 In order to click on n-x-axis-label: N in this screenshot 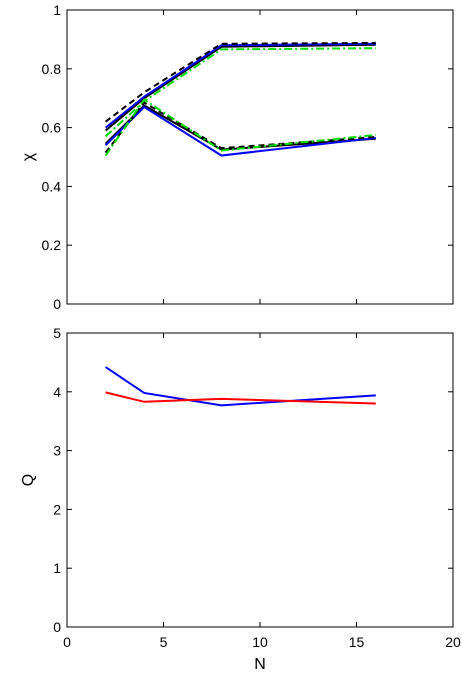, I will do `click(260, 664)`.